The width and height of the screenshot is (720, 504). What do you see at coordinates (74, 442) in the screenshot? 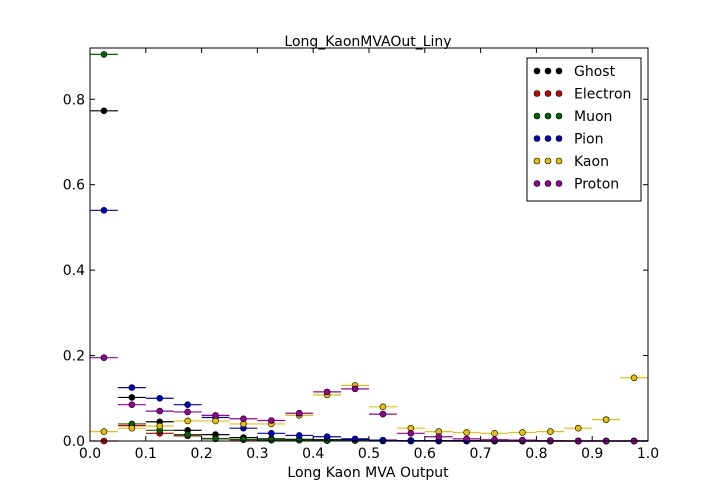
I see `y-tick-label: 0.0` at bounding box center [74, 442].